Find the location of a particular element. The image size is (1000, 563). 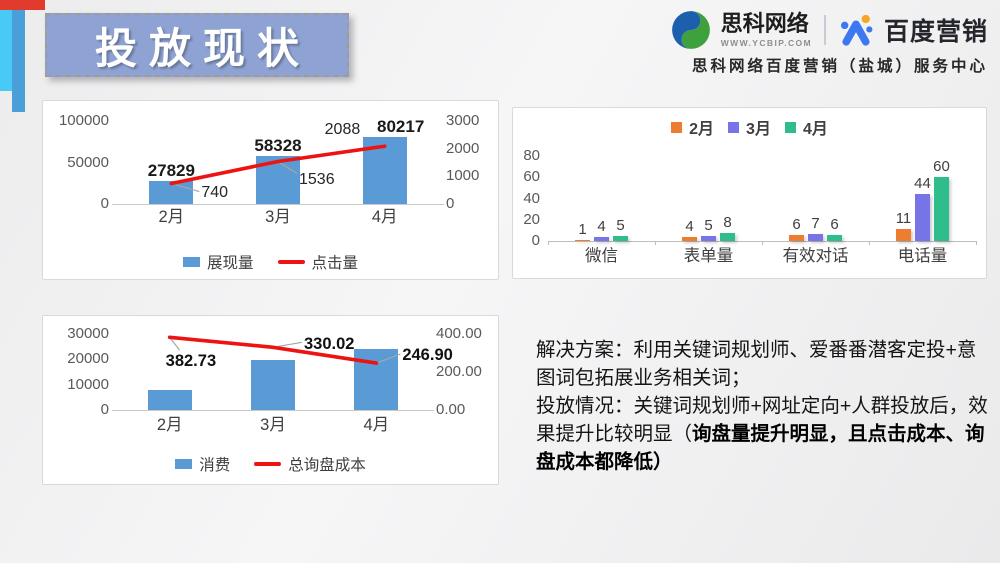

bar-value-label: 11 is located at coordinates (903, 219).